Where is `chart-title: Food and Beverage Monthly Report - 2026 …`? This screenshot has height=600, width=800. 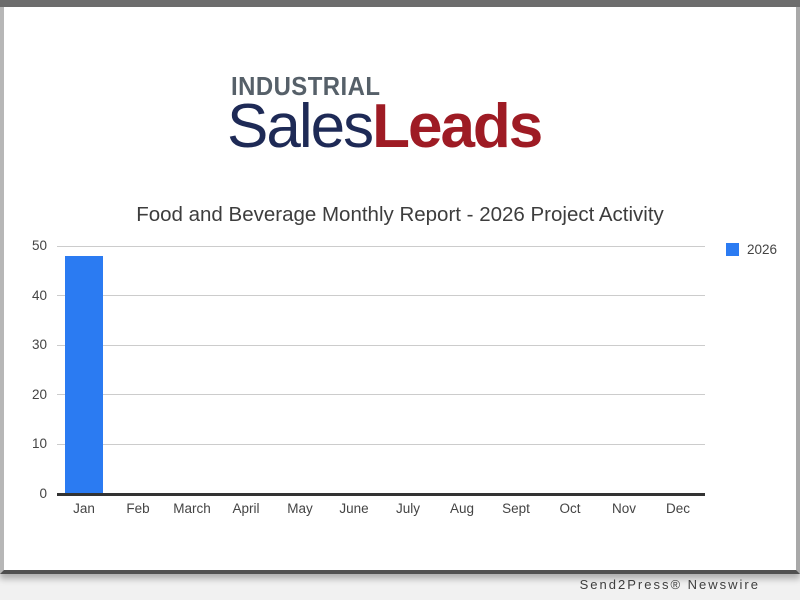 chart-title: Food and Beverage Monthly Report - 2026 … is located at coordinates (400, 214).